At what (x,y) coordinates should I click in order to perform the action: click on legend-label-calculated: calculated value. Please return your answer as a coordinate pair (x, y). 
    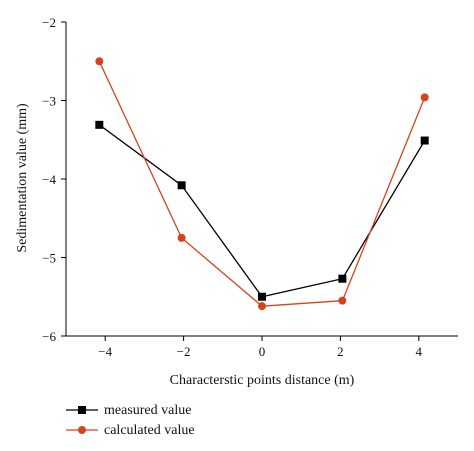
    Looking at the image, I should click on (149, 430).